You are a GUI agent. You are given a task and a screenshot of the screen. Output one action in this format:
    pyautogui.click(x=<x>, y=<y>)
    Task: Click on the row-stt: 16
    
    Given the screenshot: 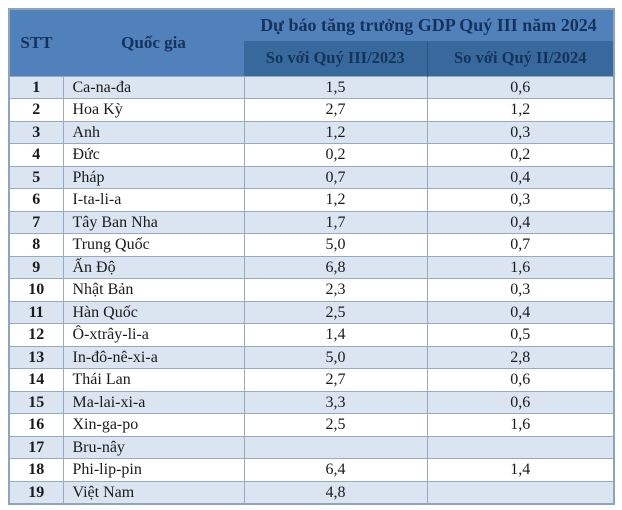 What is the action you would take?
    pyautogui.click(x=36, y=425)
    